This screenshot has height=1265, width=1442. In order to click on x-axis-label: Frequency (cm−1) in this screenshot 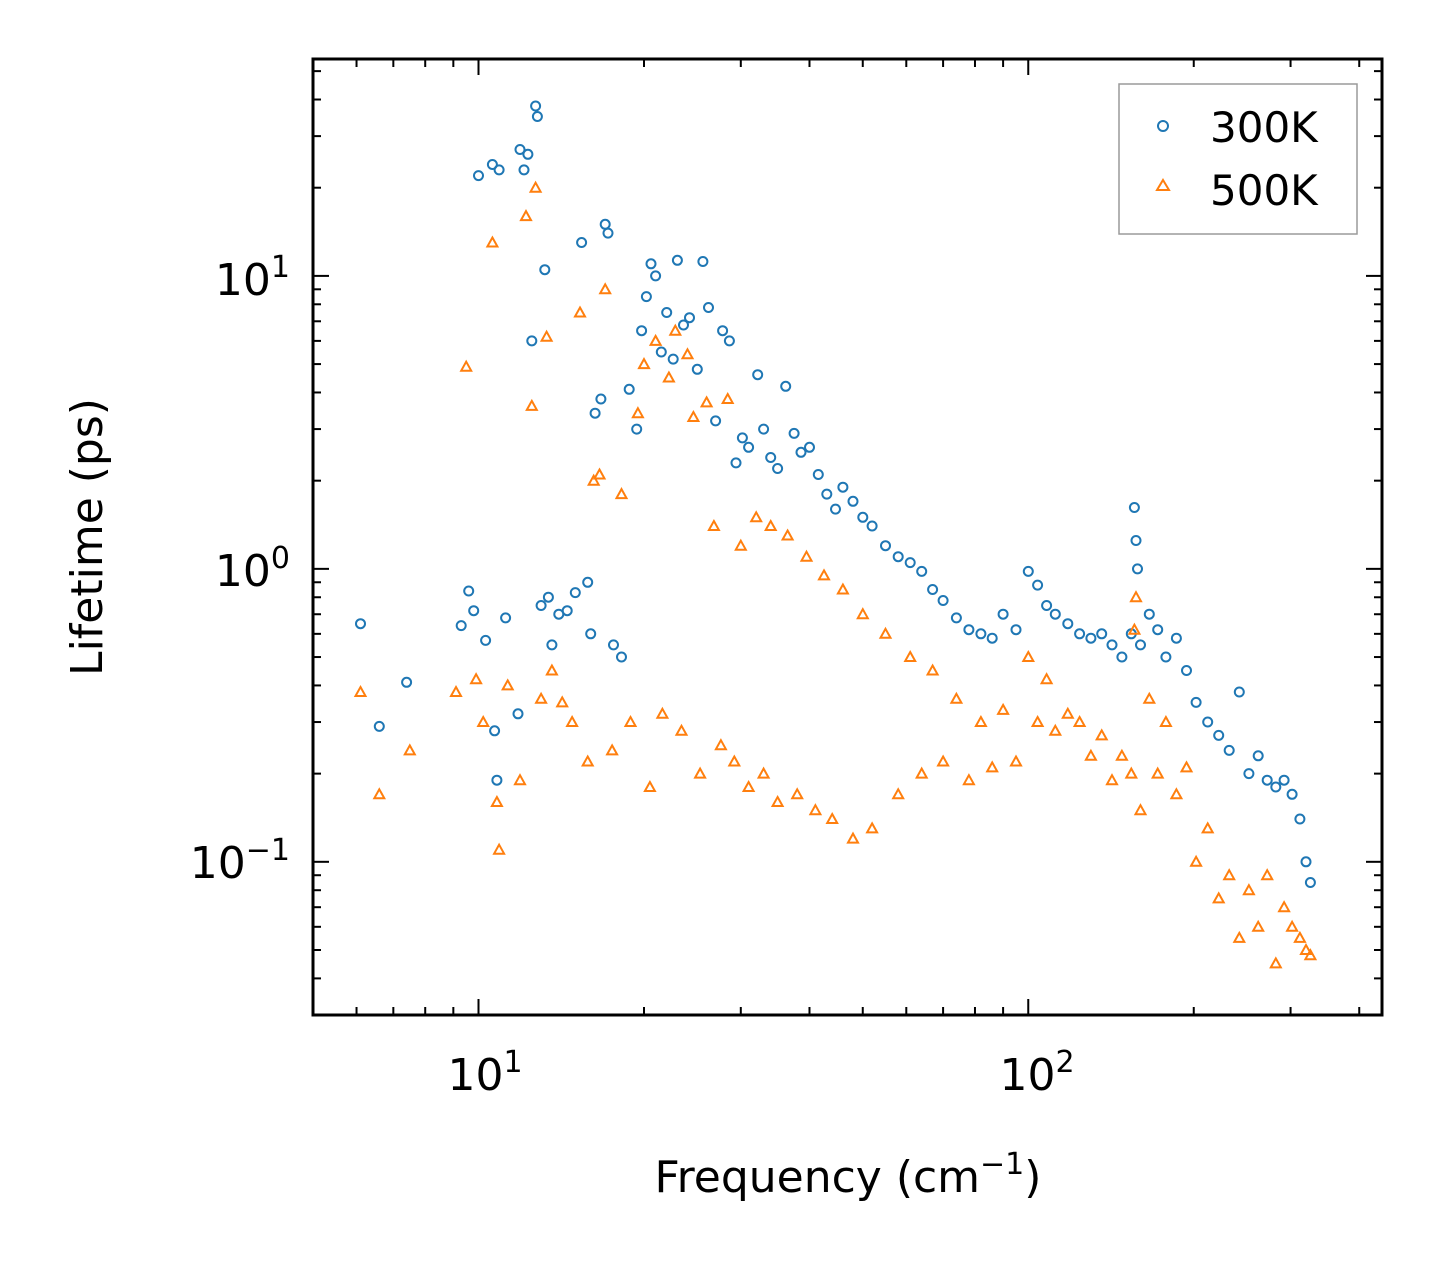, I will do `click(848, 1175)`.